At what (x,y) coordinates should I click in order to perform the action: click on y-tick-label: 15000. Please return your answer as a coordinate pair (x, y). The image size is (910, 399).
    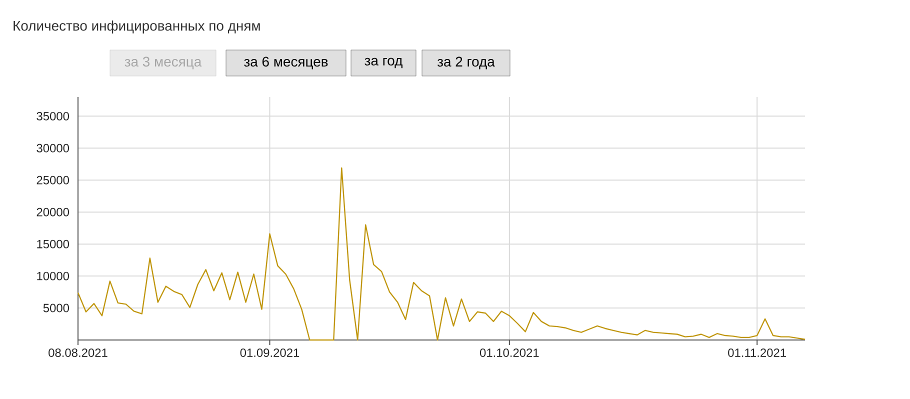
    Looking at the image, I should click on (53, 244).